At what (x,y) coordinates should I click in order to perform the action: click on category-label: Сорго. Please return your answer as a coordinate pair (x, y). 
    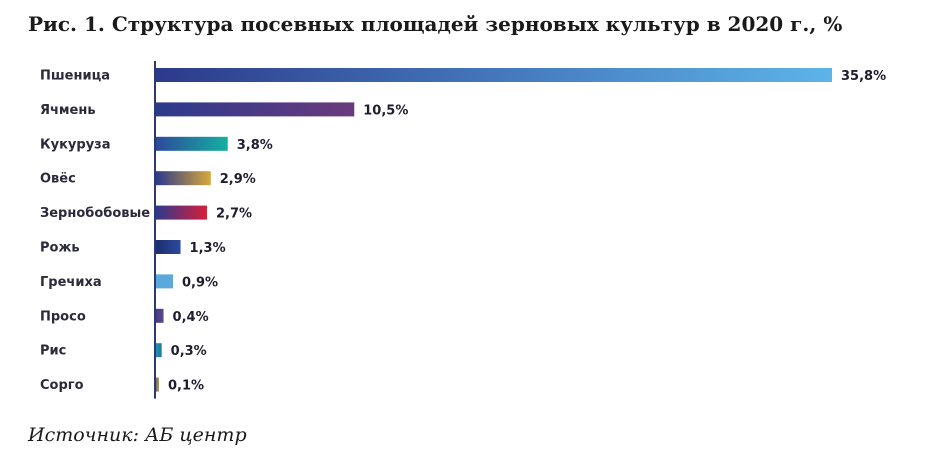
    Looking at the image, I should click on (62, 385).